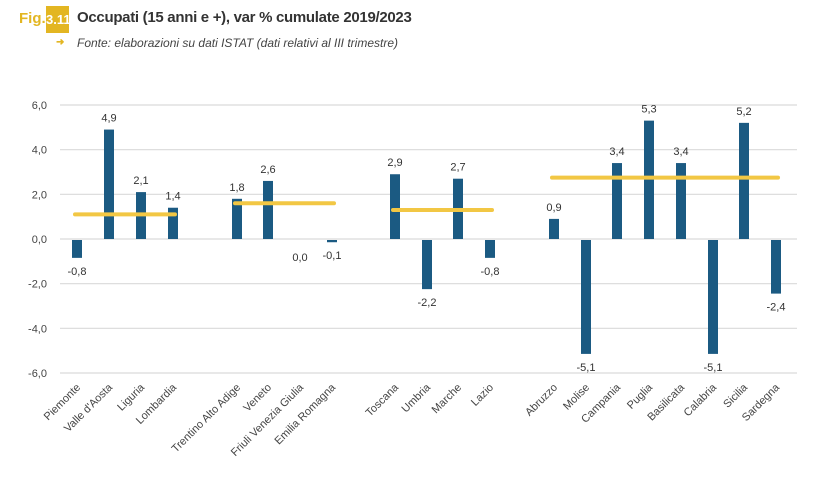 The height and width of the screenshot is (484, 836). Describe the element at coordinates (701, 400) in the screenshot. I see `category-label: Calabria` at that location.